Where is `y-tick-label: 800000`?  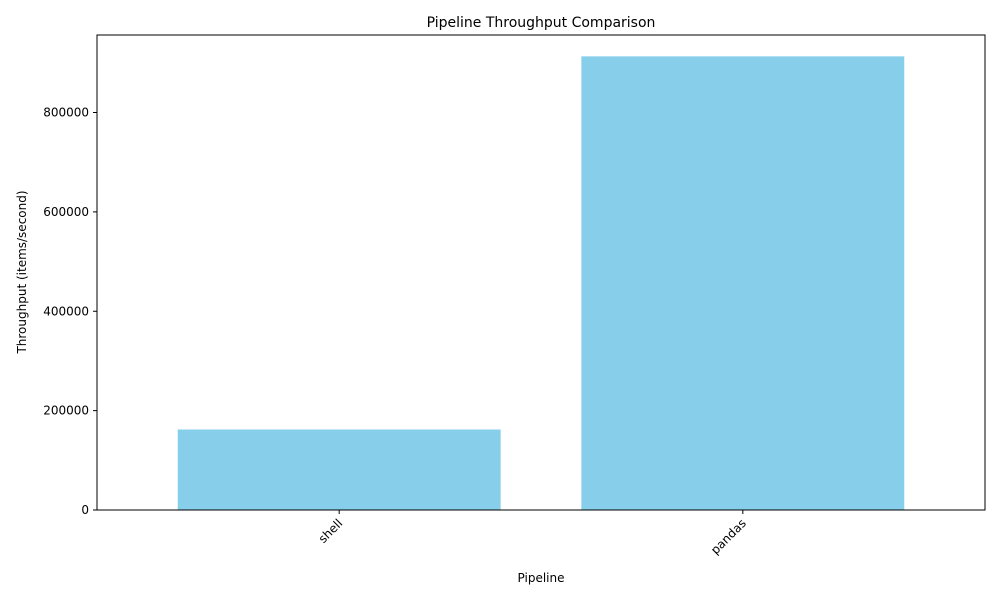 y-tick-label: 800000 is located at coordinates (66, 113).